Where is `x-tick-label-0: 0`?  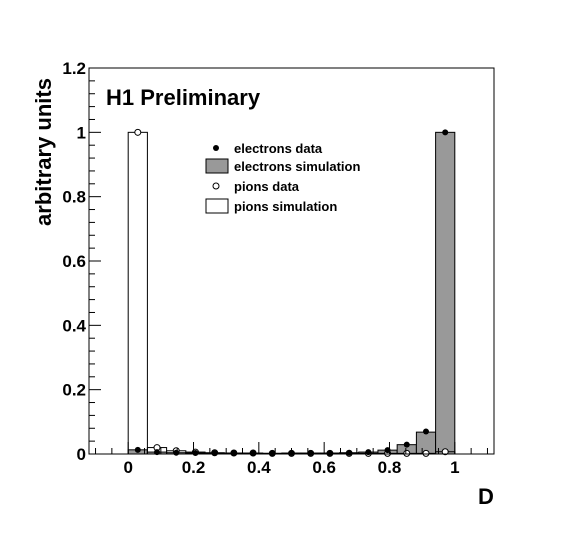
x-tick-label-0: 0 is located at coordinates (127, 467).